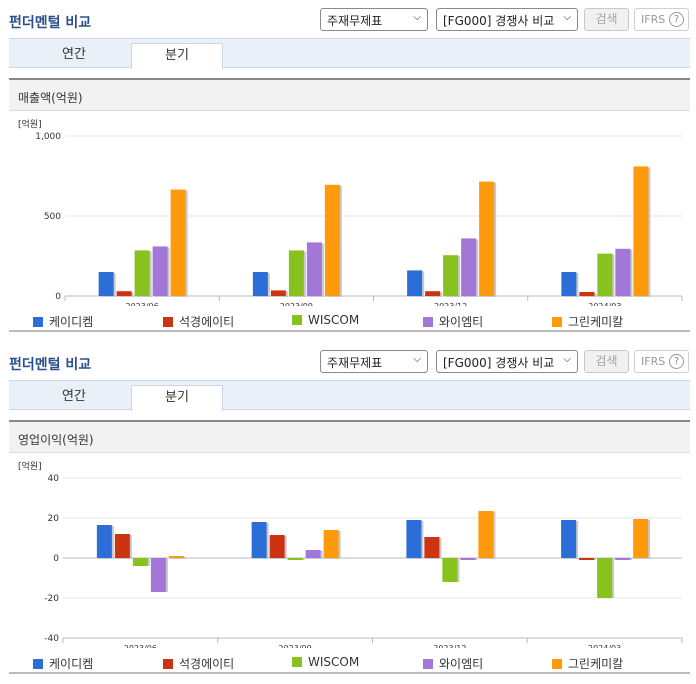 Image resolution: width=696 pixels, height=684 pixels. I want to click on section-header: 펀더멘털 비교 주재무제표 ⌵ [FG000] 경쟁사 비교 ⌵ 검색 IFRS?, so click(348, 19).